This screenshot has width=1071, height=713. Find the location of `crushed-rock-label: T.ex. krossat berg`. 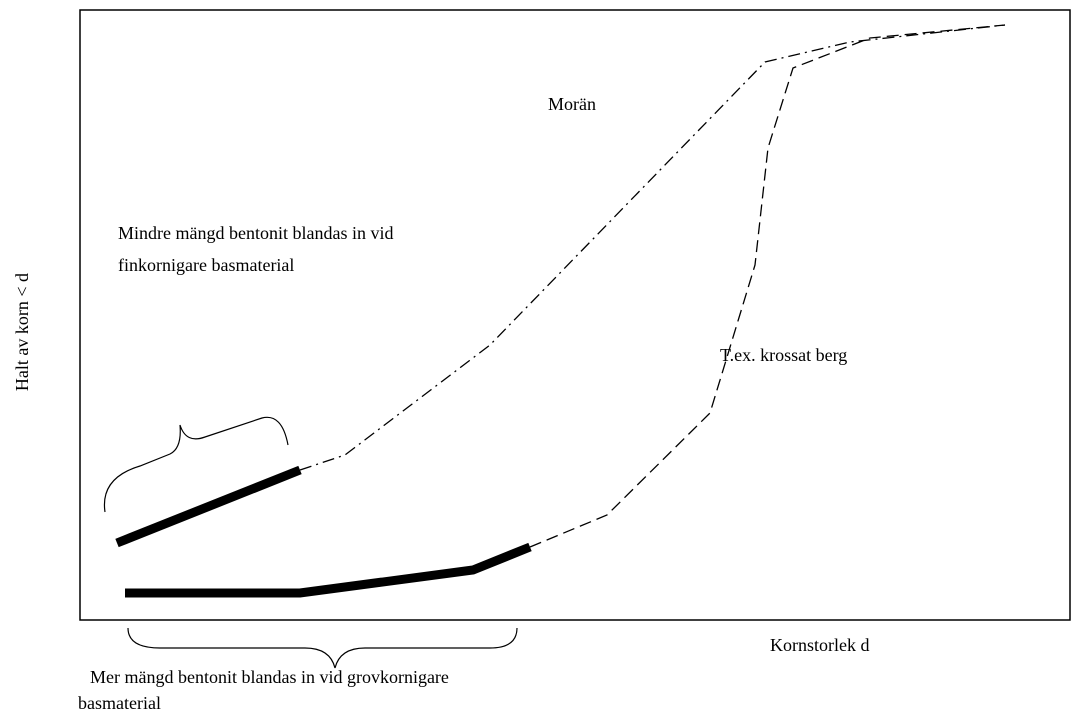

crushed-rock-label: T.ex. krossat berg is located at coordinates (783, 355).